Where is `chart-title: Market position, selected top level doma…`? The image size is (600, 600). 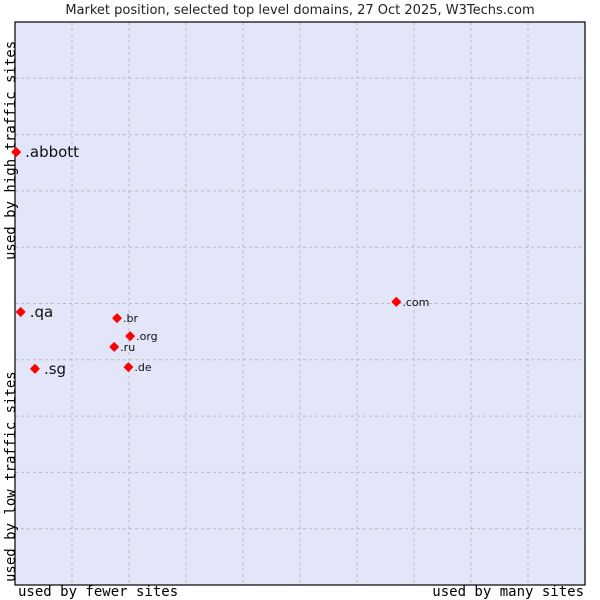 chart-title: Market position, selected top level doma… is located at coordinates (300, 10).